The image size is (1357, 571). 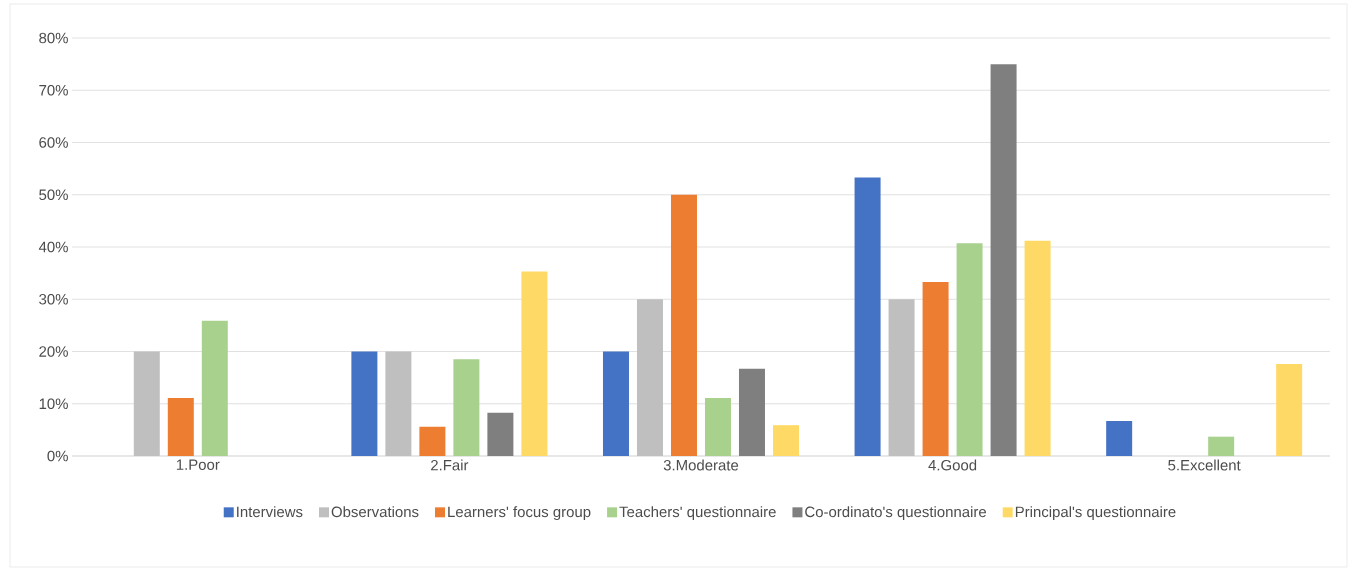 What do you see at coordinates (895, 513) in the screenshot?
I see `legend-label: Co-ordinato's questionnaire` at bounding box center [895, 513].